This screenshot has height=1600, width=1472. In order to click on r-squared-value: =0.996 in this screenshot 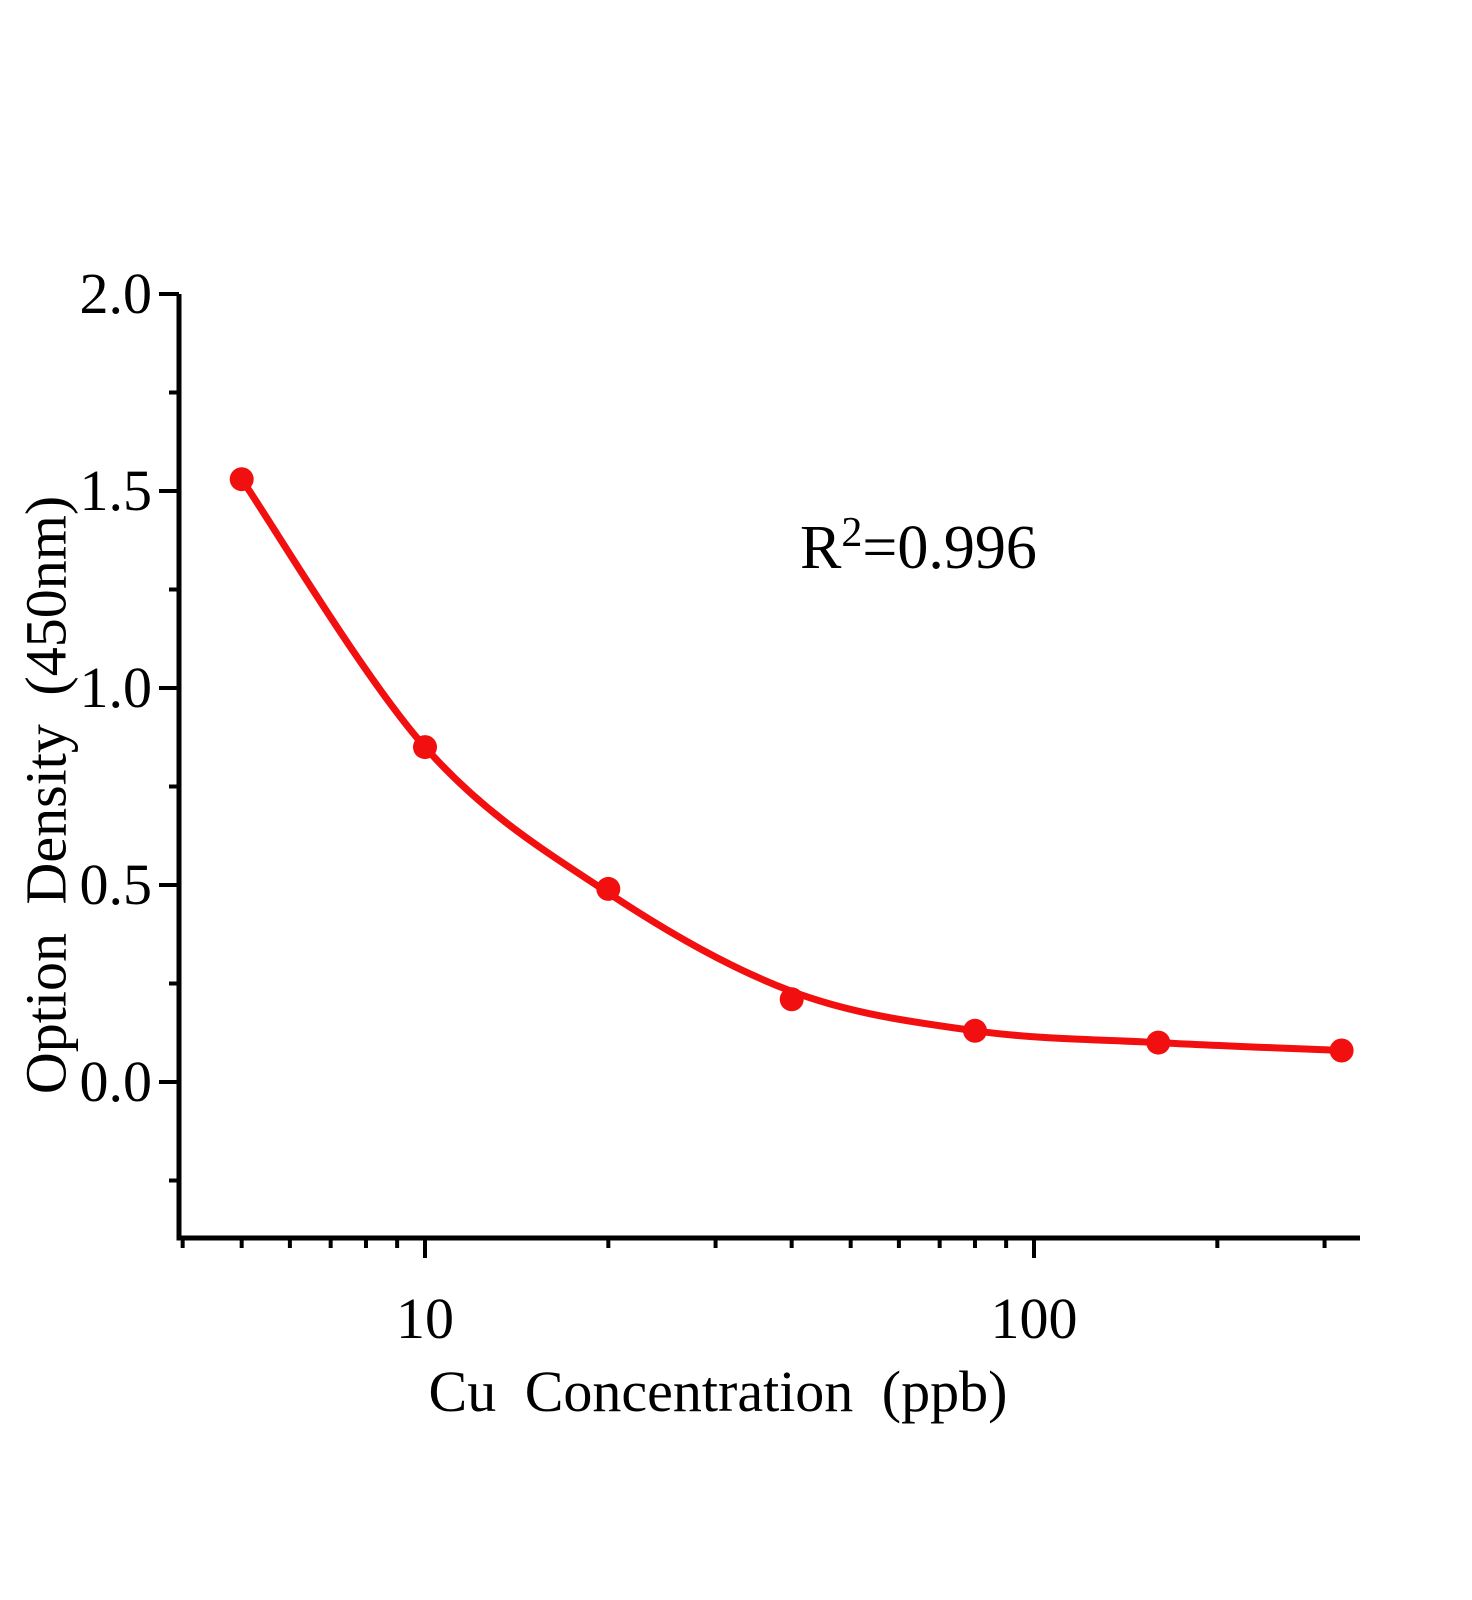, I will do `click(949, 548)`.